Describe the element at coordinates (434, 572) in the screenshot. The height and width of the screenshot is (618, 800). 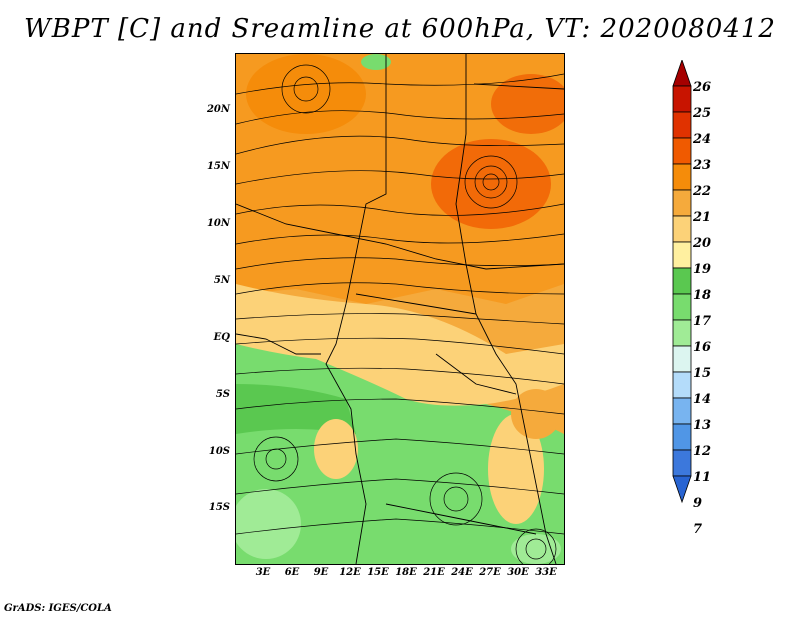
I see `lon-label: 21E` at that location.